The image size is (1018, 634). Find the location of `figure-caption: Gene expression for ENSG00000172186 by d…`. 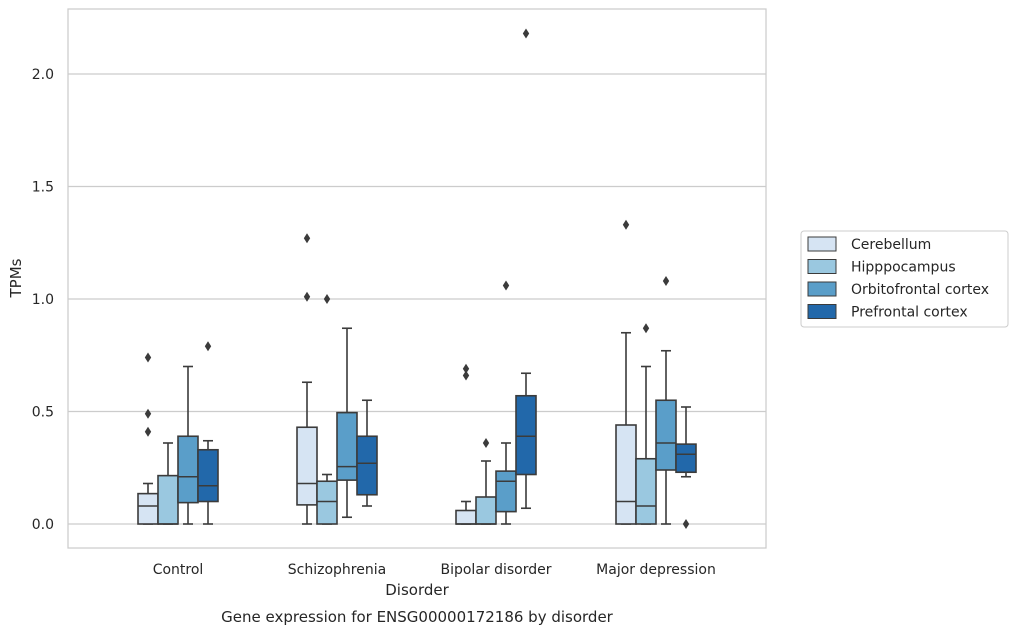

figure-caption: Gene expression for ENSG00000172186 by d… is located at coordinates (417, 617).